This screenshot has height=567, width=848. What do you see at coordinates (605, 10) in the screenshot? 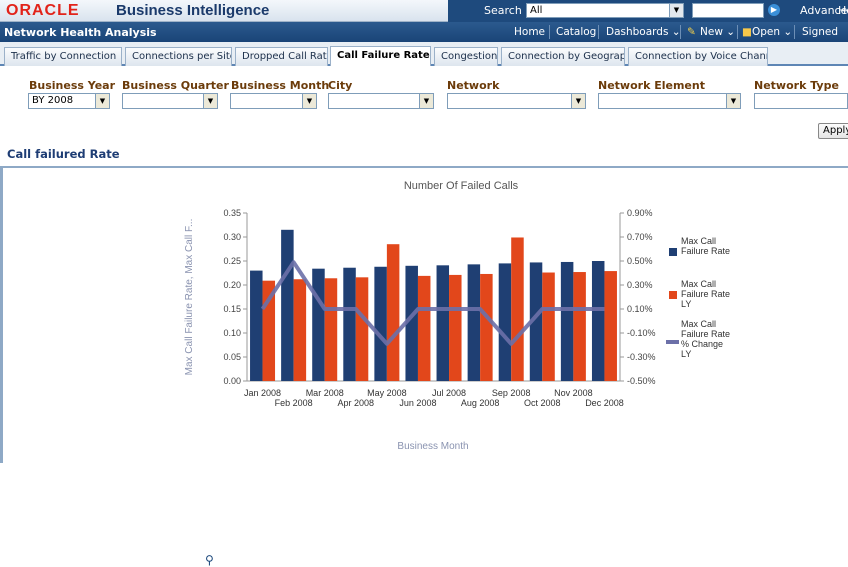
I see `search-scope-select: All ▼` at bounding box center [605, 10].